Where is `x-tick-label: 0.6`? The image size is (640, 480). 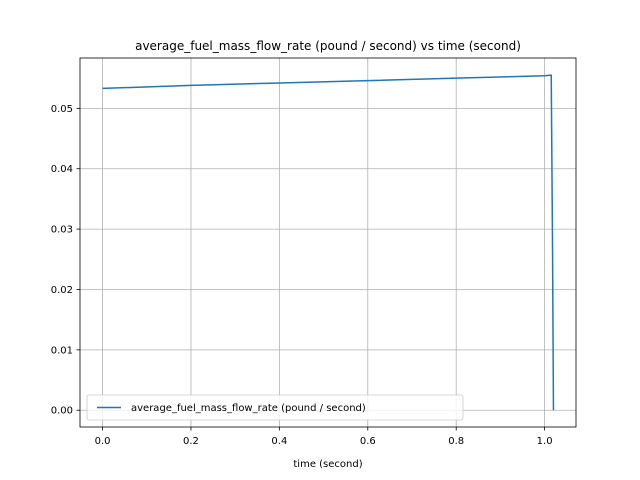
x-tick-label: 0.6 is located at coordinates (368, 441).